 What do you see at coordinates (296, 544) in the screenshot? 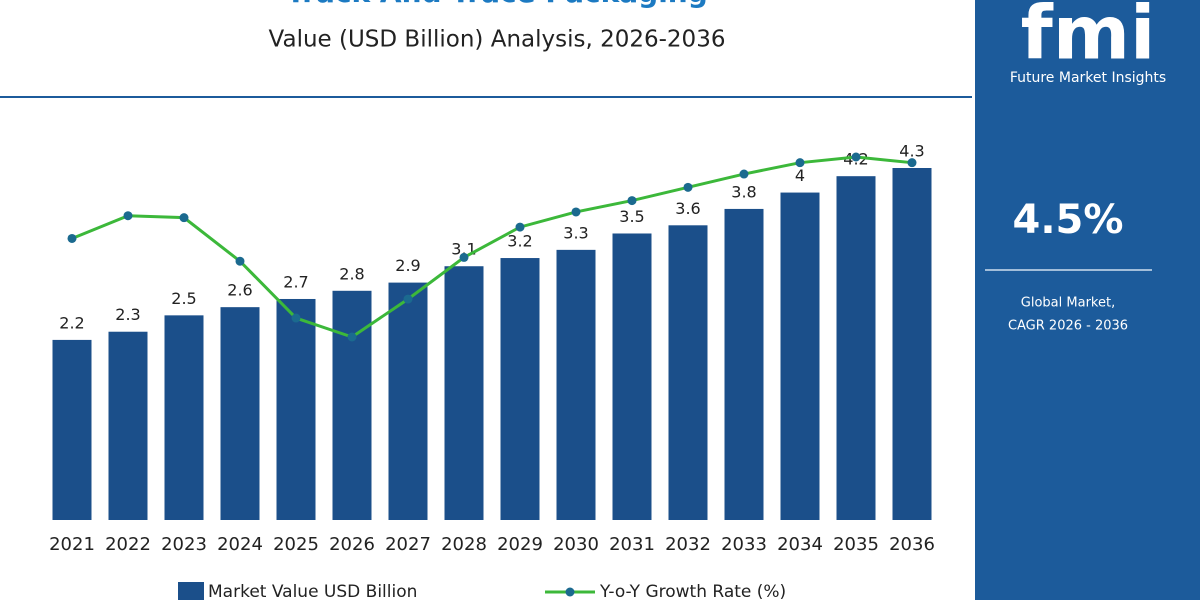
I see `x-tick-label: 2025` at bounding box center [296, 544].